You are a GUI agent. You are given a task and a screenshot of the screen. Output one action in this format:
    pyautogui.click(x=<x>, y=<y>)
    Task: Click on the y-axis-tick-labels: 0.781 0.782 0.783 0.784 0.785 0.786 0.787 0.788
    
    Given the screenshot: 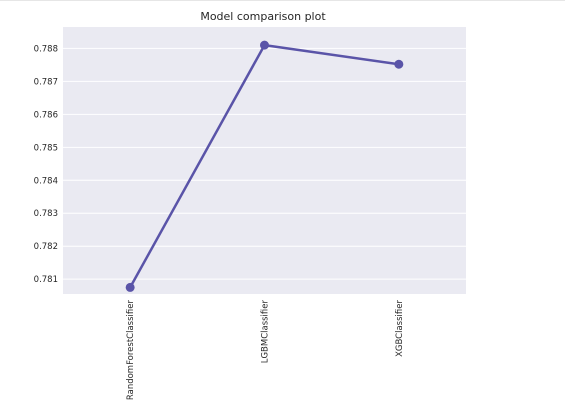 What is the action you would take?
    pyautogui.click(x=46, y=164)
    